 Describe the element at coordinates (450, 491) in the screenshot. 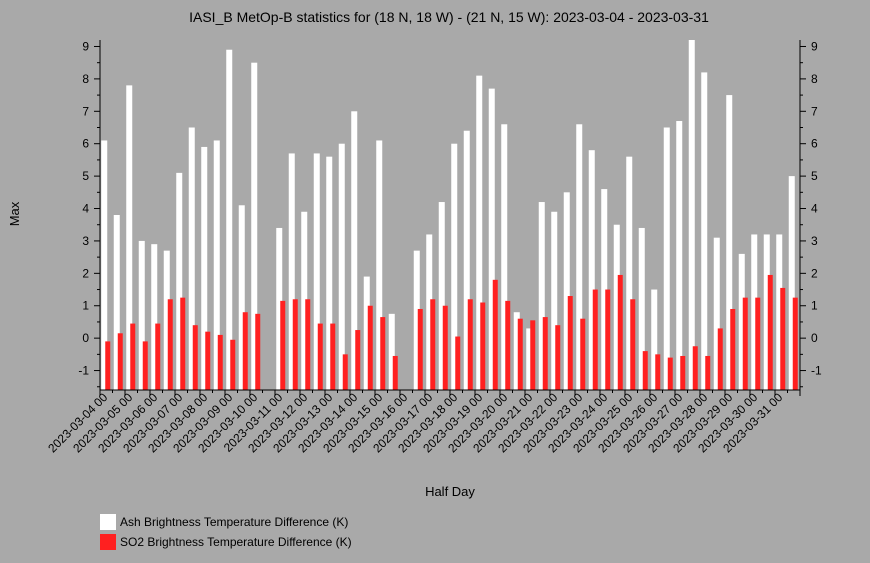

I see `x-axis-label: Half Day` at that location.